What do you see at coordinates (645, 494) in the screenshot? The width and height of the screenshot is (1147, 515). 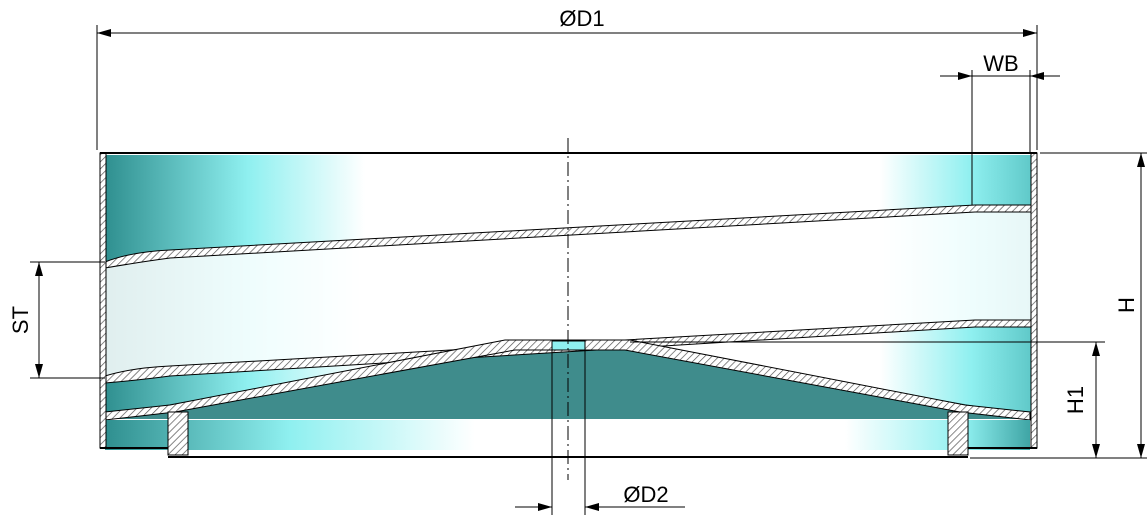 I see `dimension-label: ØD2` at bounding box center [645, 494].